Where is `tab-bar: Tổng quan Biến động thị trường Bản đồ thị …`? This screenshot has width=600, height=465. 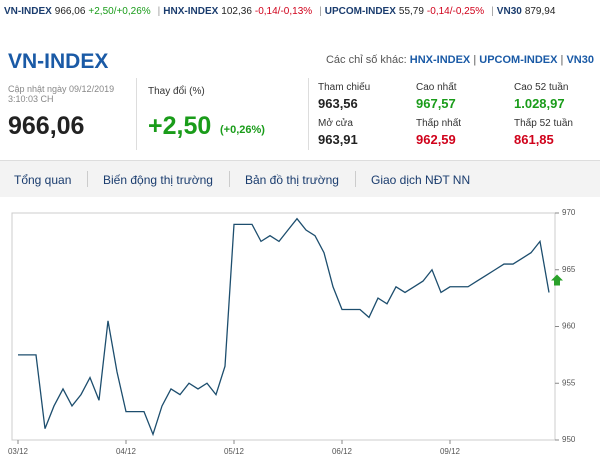 tab-bar: Tổng quan Biến động thị trường Bản đồ thị … is located at coordinates (300, 178).